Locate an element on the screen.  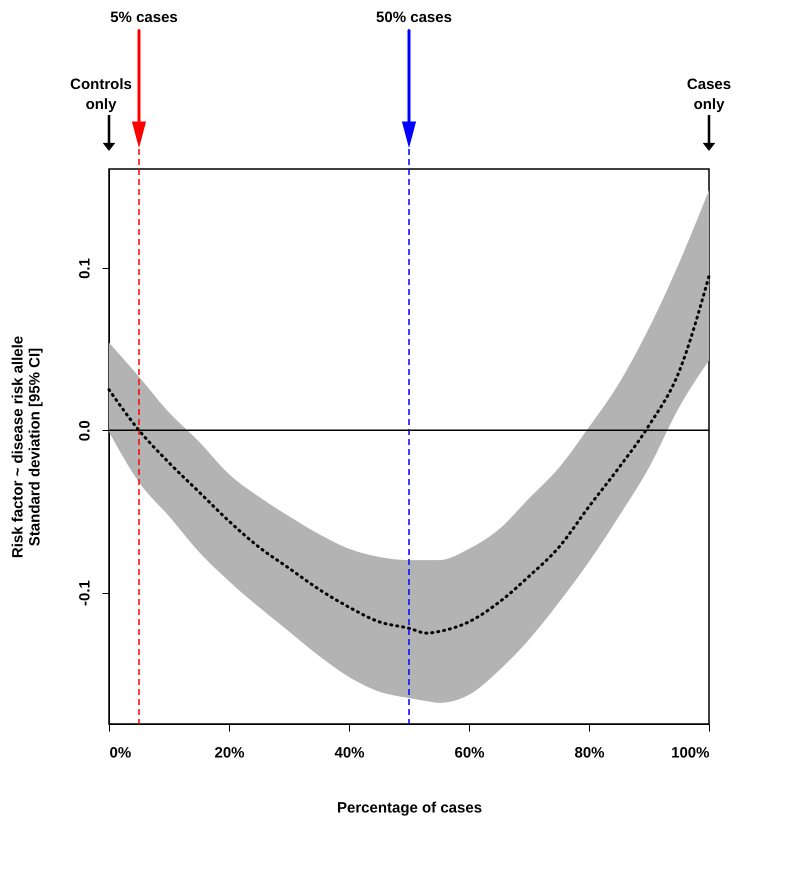
x-tick-label: 20% is located at coordinates (229, 753).